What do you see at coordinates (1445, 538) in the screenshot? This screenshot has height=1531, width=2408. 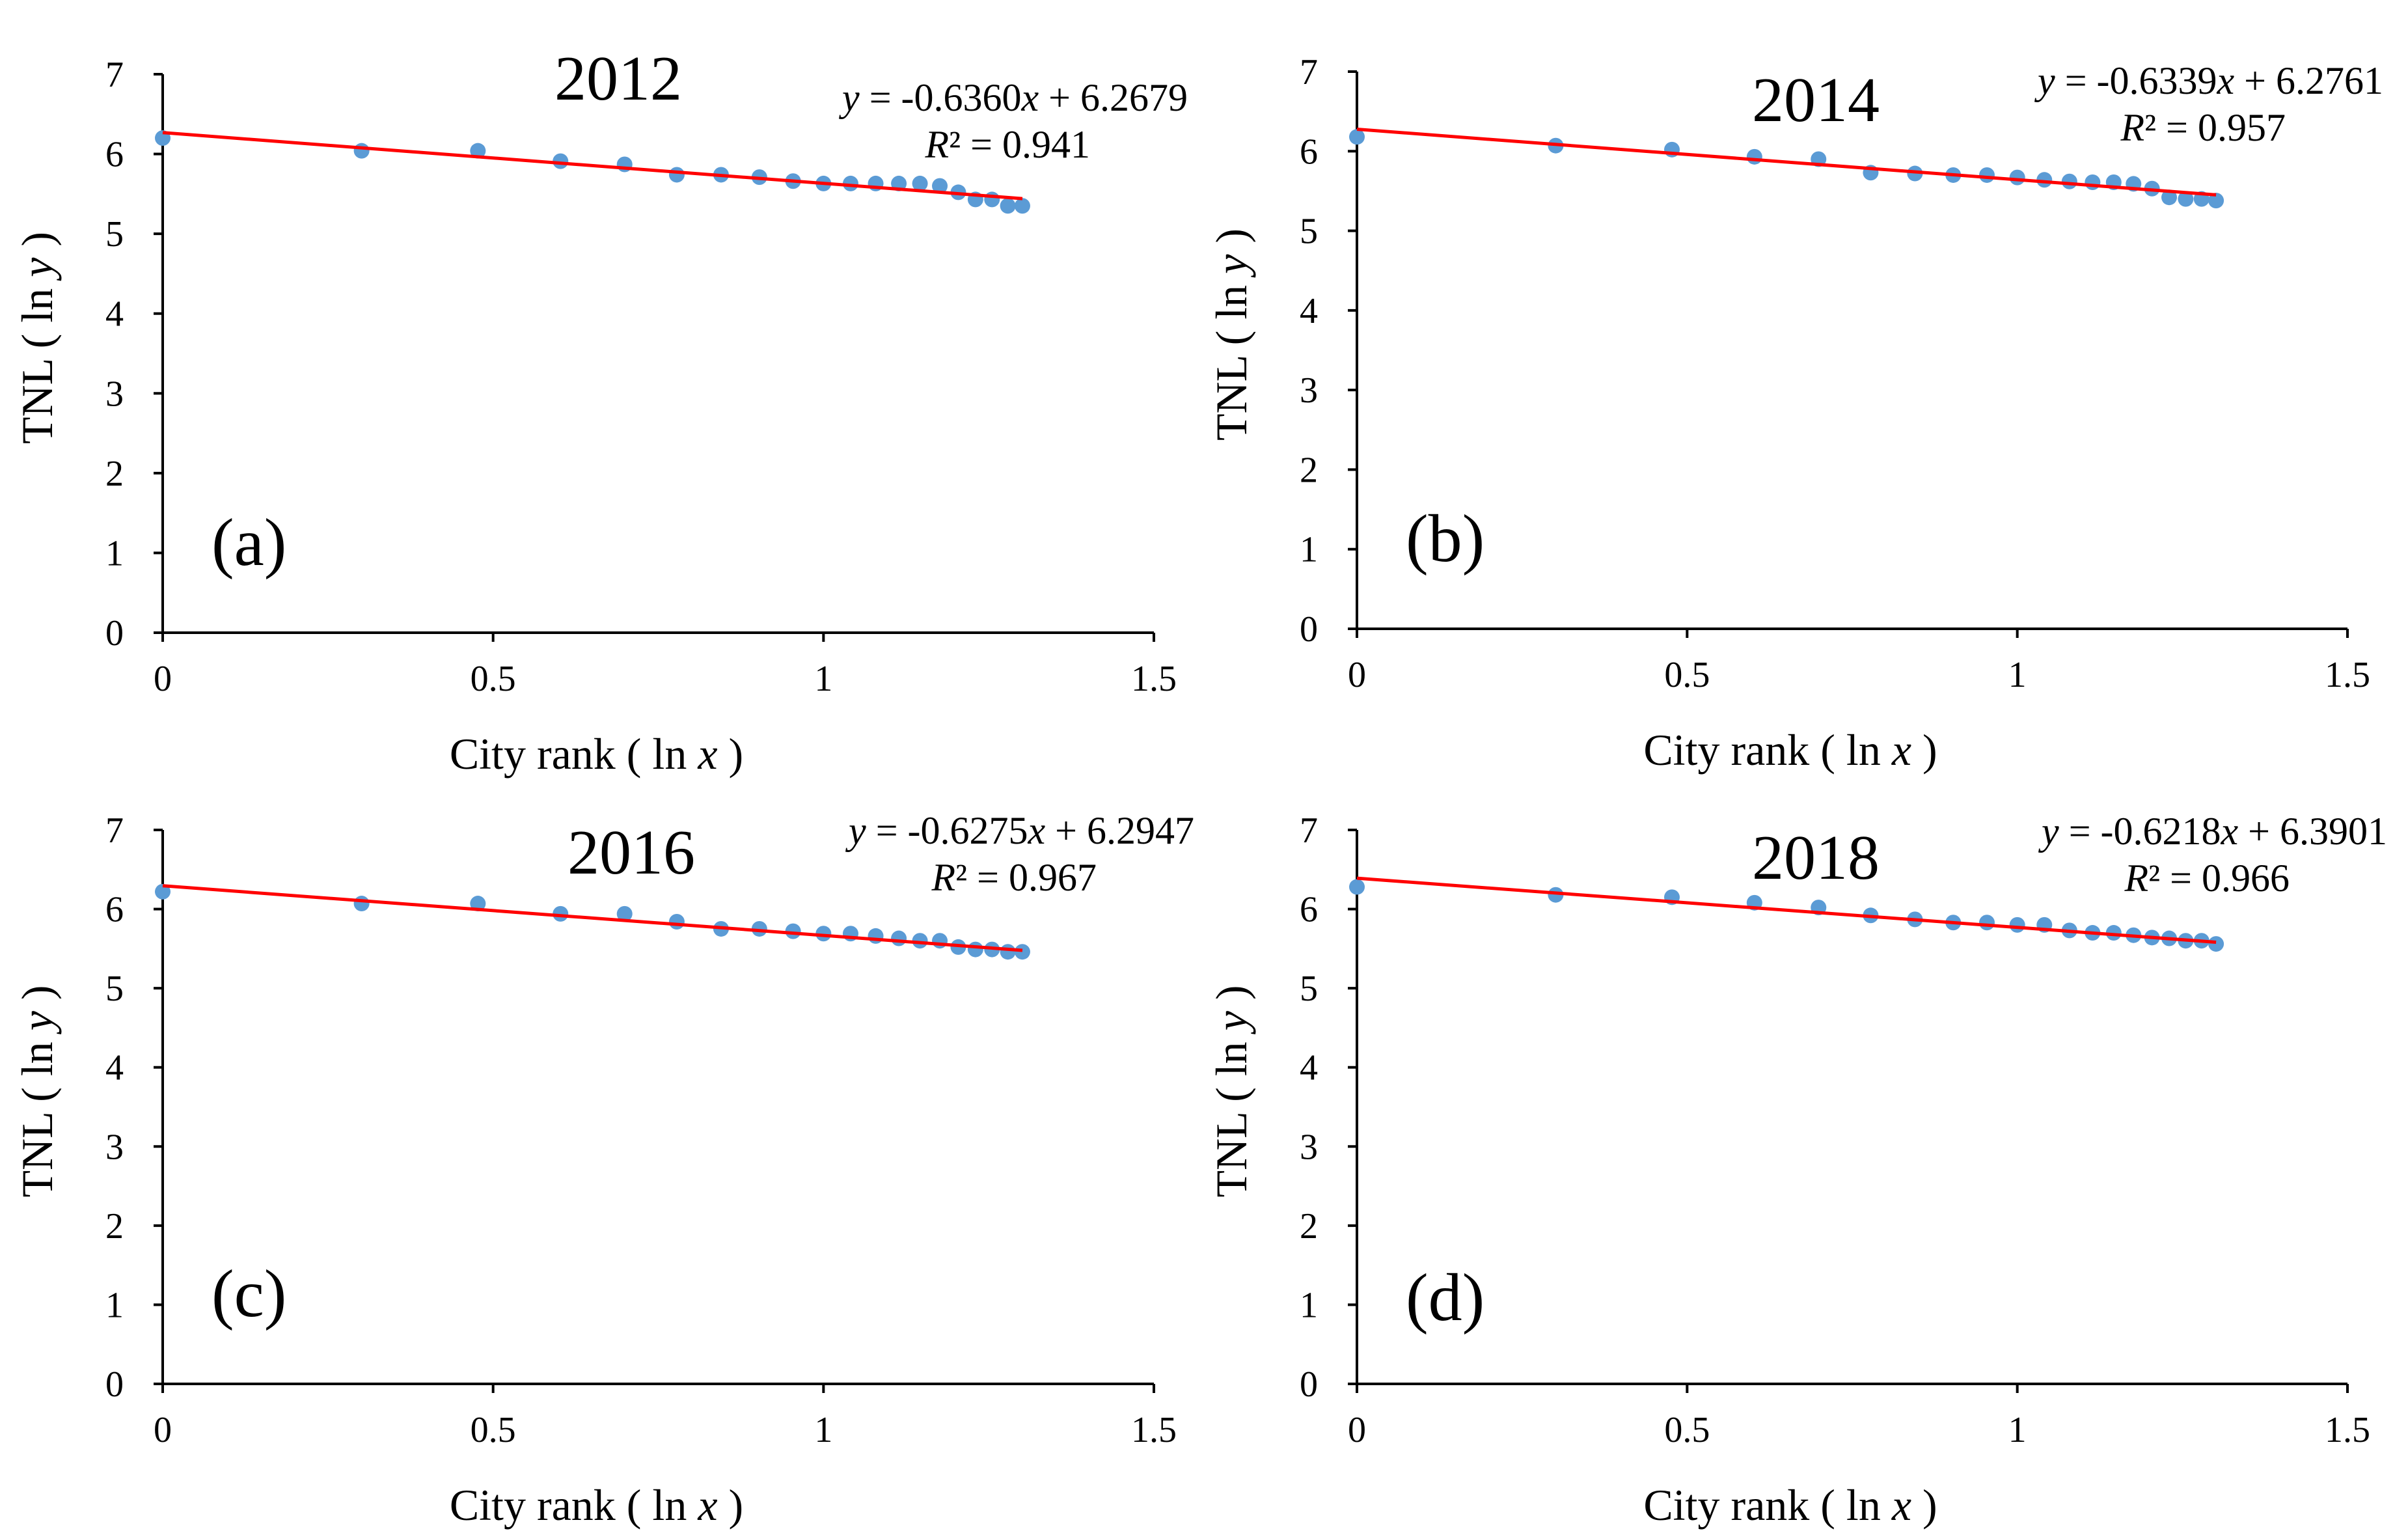 I see `panel-label: (b)` at bounding box center [1445, 538].